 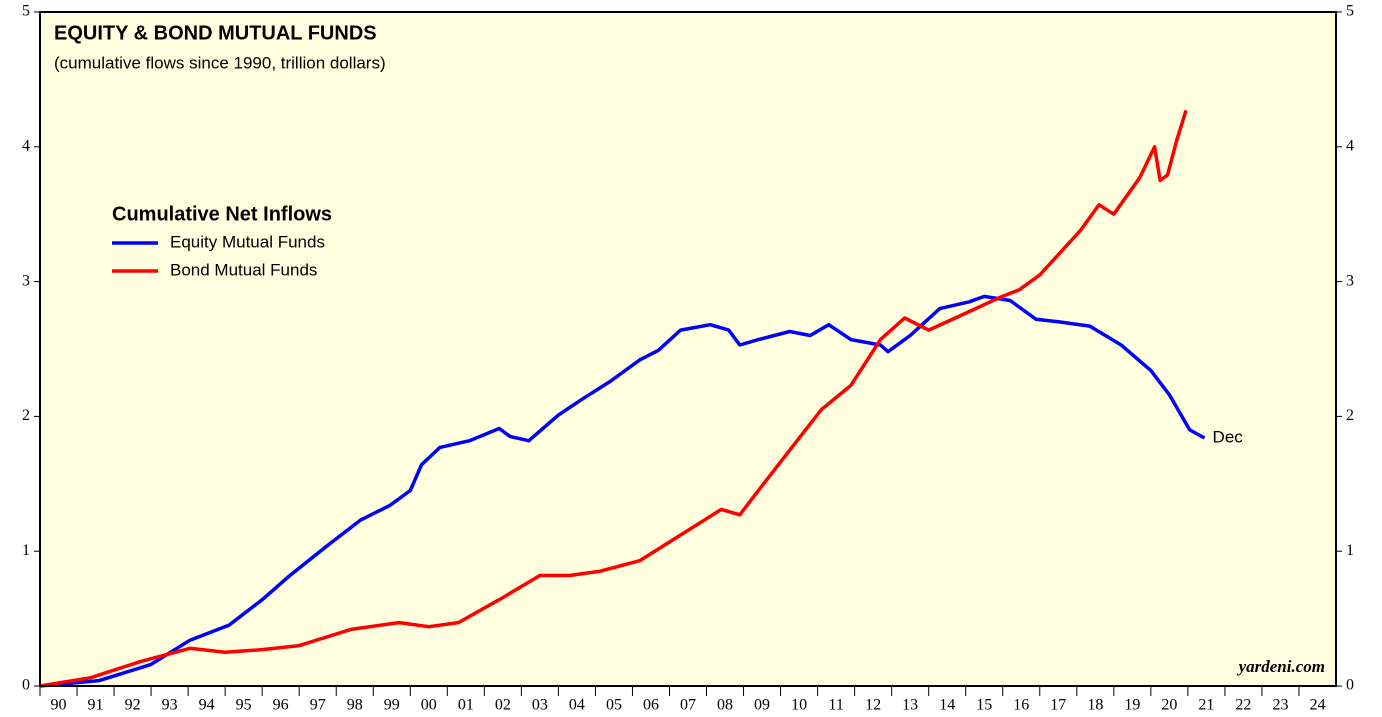 I want to click on x-tick-label: 17, so click(x=1058, y=705).